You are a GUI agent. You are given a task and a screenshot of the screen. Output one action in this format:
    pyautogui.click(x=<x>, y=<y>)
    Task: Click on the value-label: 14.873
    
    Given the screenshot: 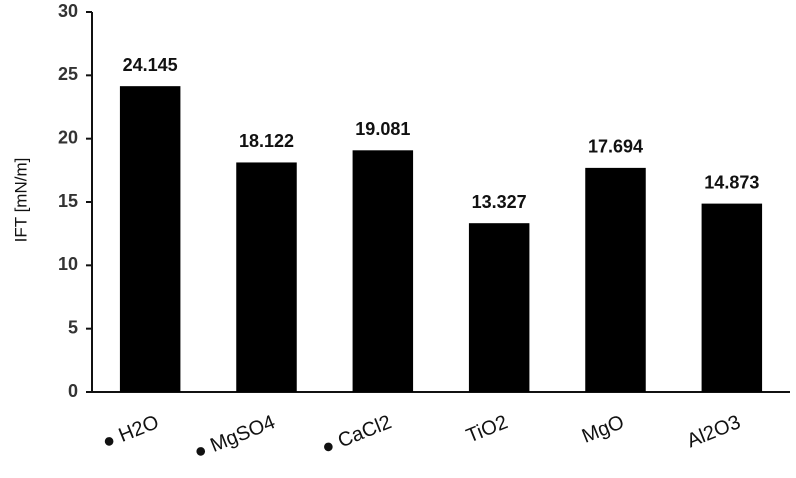 What is the action you would take?
    pyautogui.click(x=731, y=182)
    